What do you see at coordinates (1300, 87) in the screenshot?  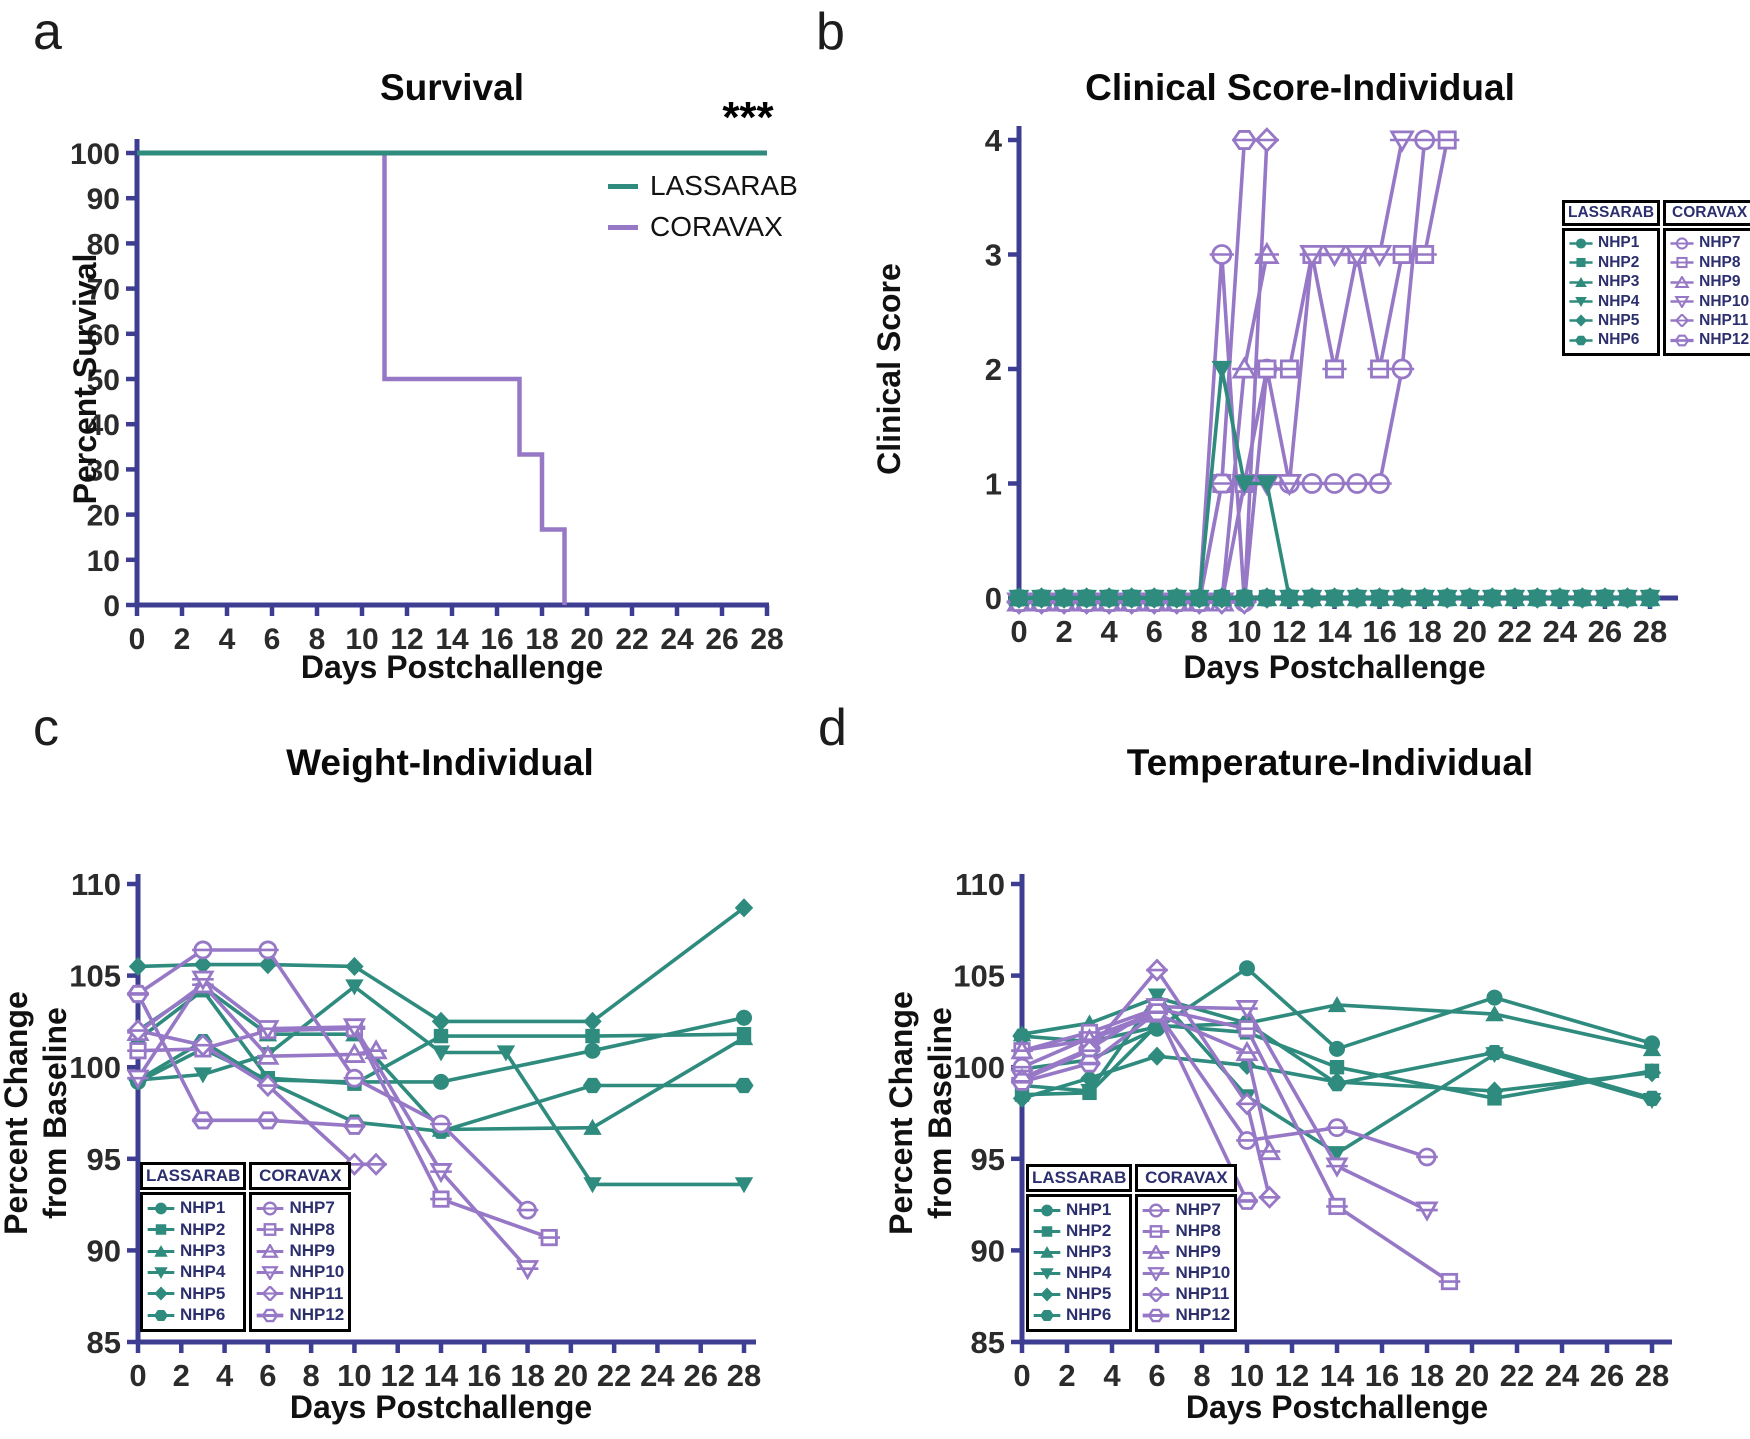 I see `panel-title: Clinical Score-Individual` at bounding box center [1300, 87].